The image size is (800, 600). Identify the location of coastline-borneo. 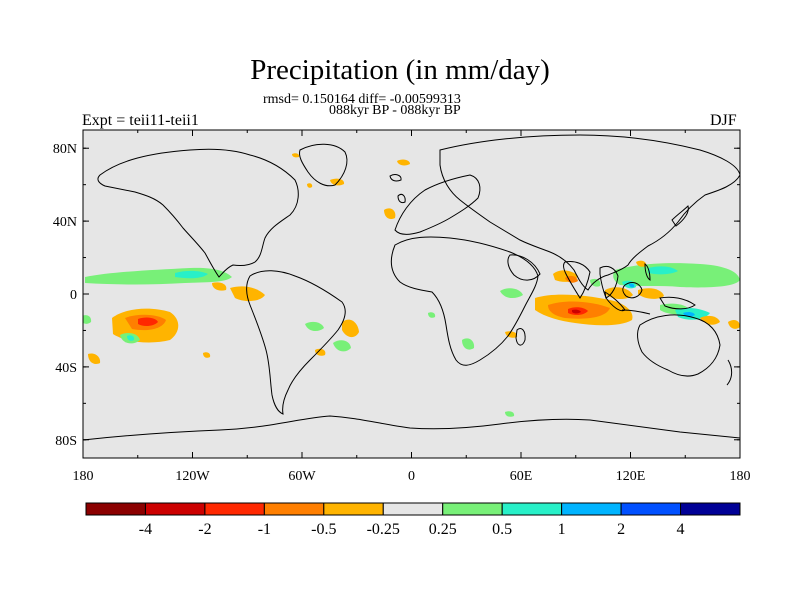
(632, 290).